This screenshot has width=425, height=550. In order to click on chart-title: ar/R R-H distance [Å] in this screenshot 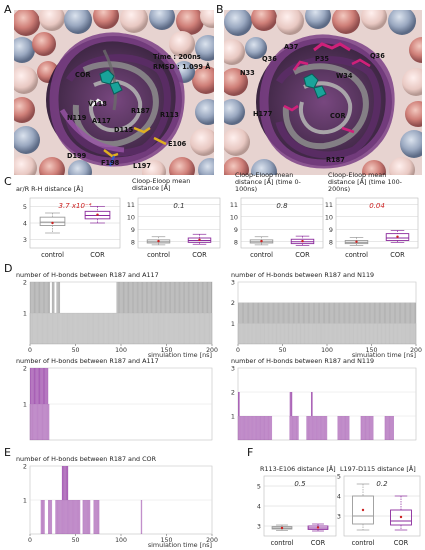, I will do `click(49, 189)`.